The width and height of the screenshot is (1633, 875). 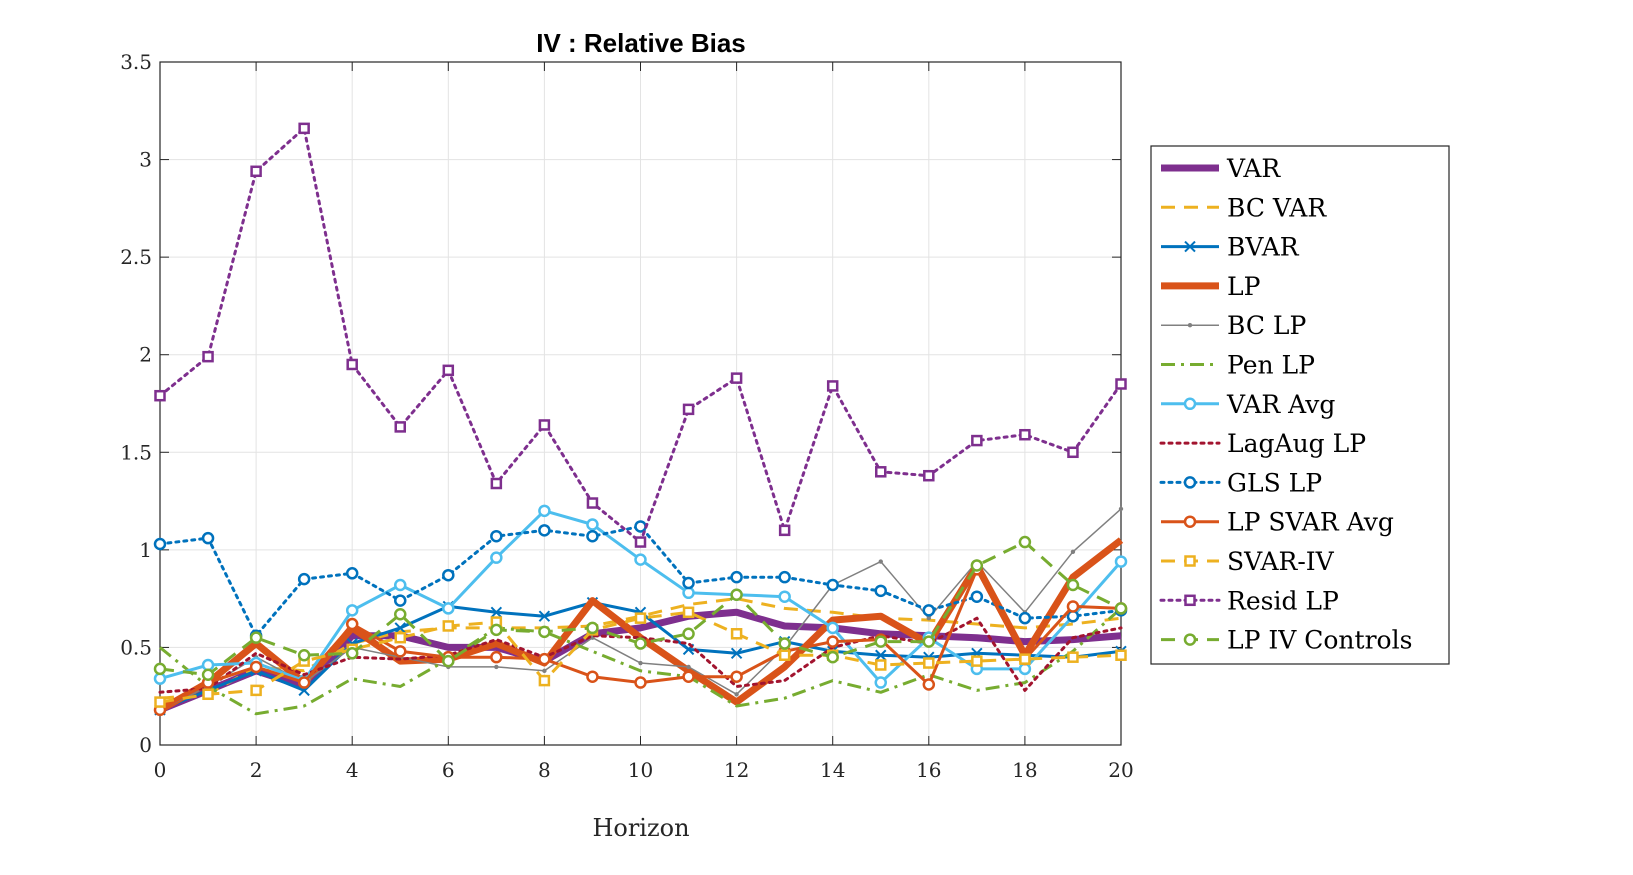 I want to click on legend-item: VAR, so click(x=1221, y=168).